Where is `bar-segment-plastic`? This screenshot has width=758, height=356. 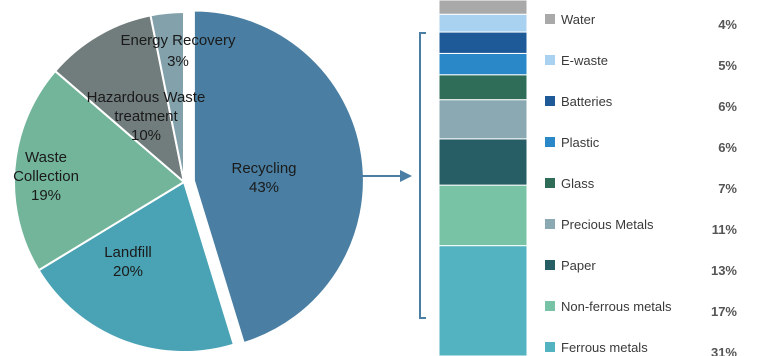
bar-segment-plastic is located at coordinates (483, 64).